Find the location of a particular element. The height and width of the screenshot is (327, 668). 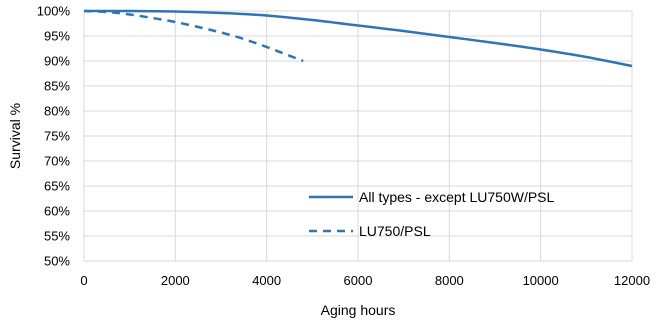

y-tick-label: 90% is located at coordinates (57, 61).